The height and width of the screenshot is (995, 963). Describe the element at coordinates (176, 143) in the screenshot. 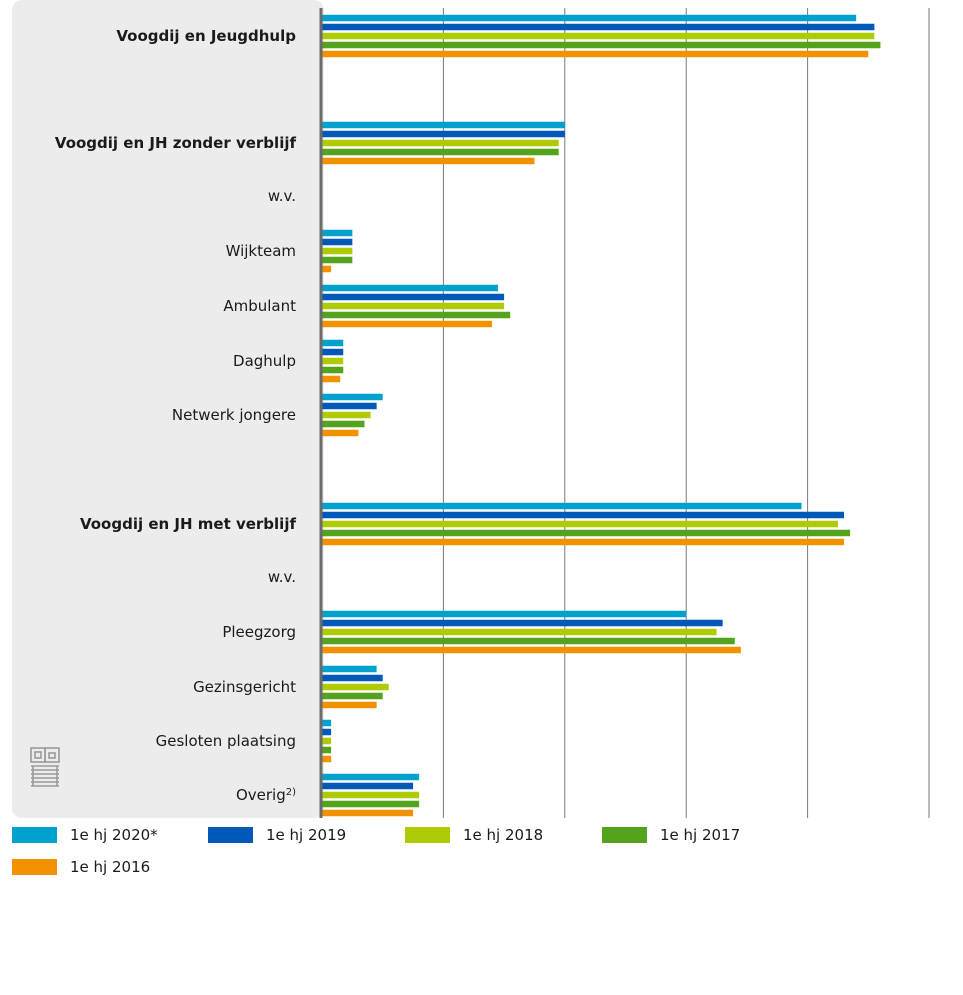

I see `category-label: Voogdij en JH zonder verblijf` at that location.